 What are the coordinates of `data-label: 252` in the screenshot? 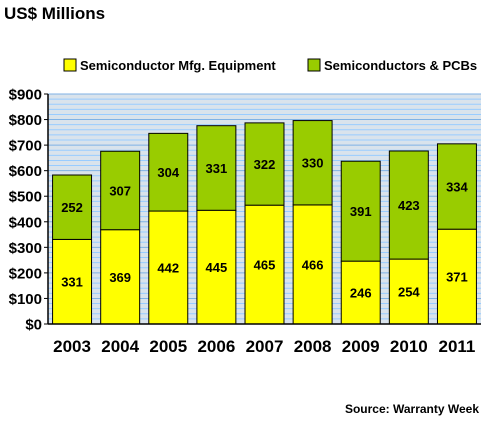 It's located at (72, 207).